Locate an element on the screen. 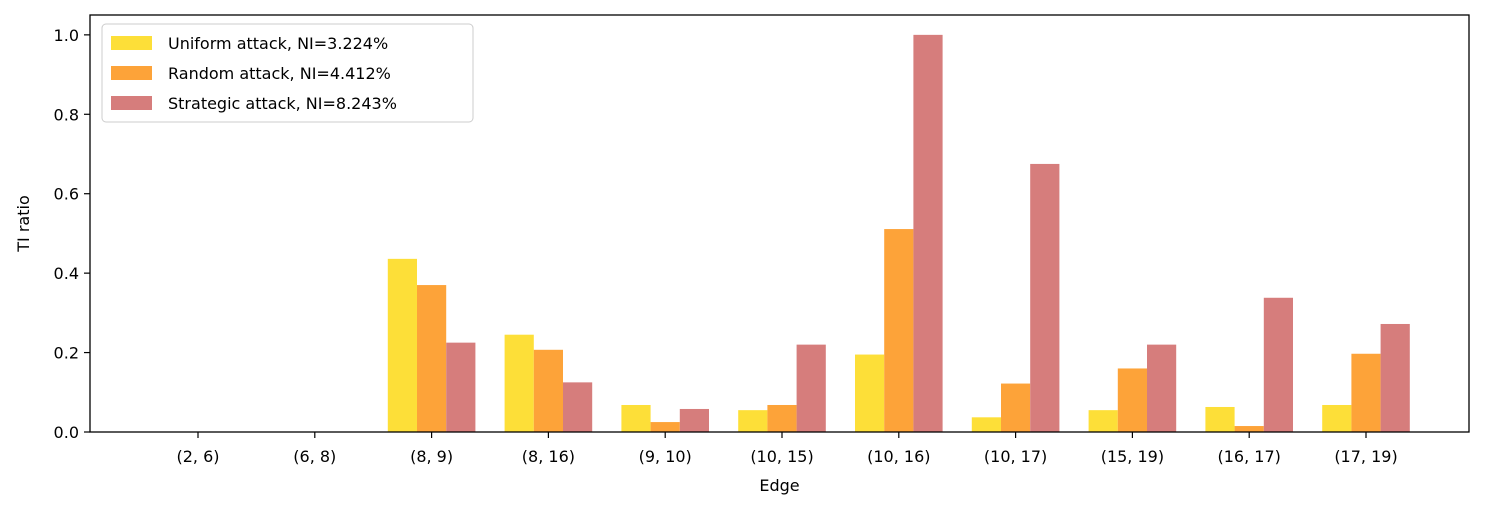 The width and height of the screenshot is (1485, 510). legend-label-1: Random attack, NI=4.412% is located at coordinates (279, 73).